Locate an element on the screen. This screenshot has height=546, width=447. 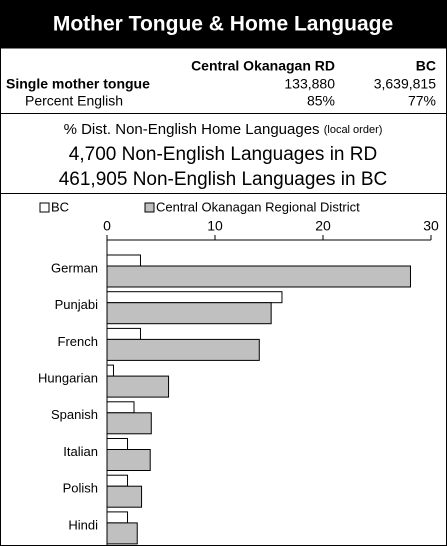
y-tick-label: German is located at coordinates (74, 267).